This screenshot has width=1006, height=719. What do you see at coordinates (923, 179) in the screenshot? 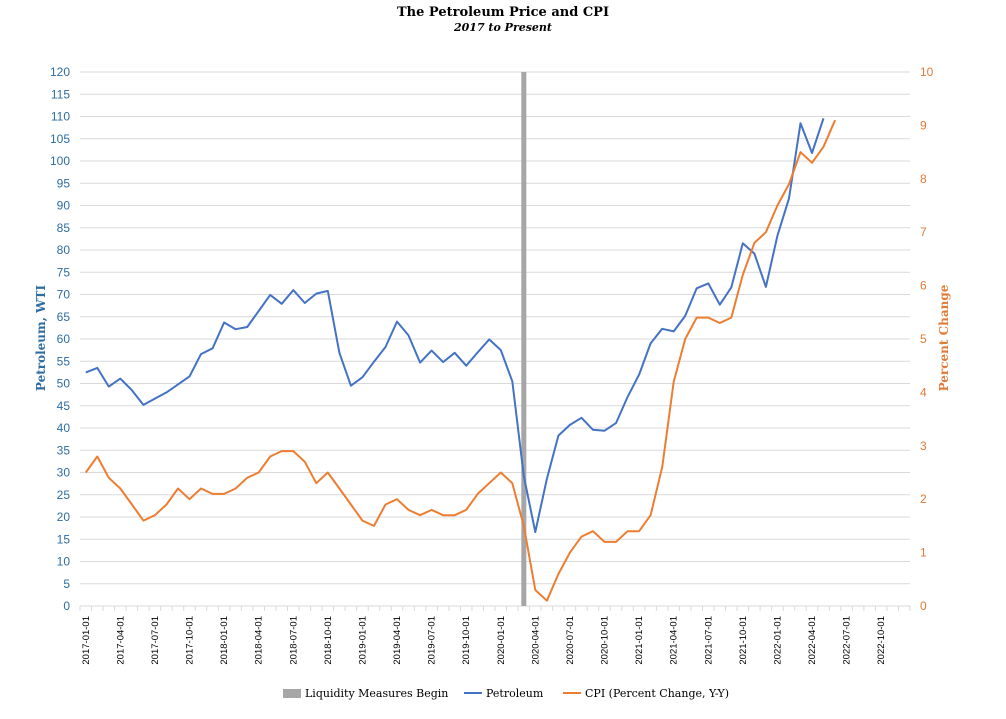
I see `right-tick-label: 8` at bounding box center [923, 179].